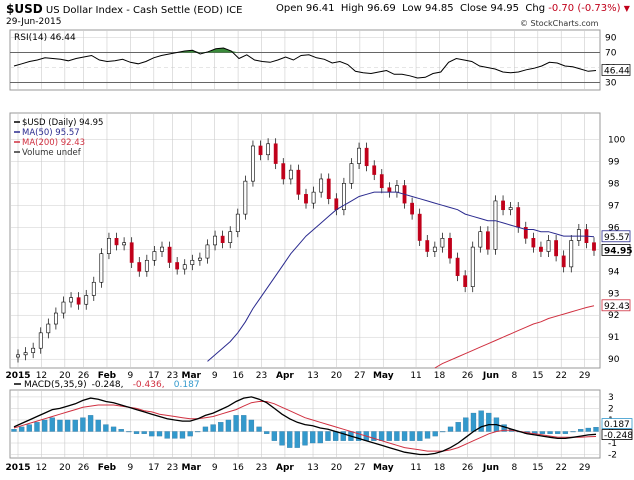 The image size is (634, 480). Describe the element at coordinates (359, 468) in the screenshot. I see `x-tick-label: 27` at that location.